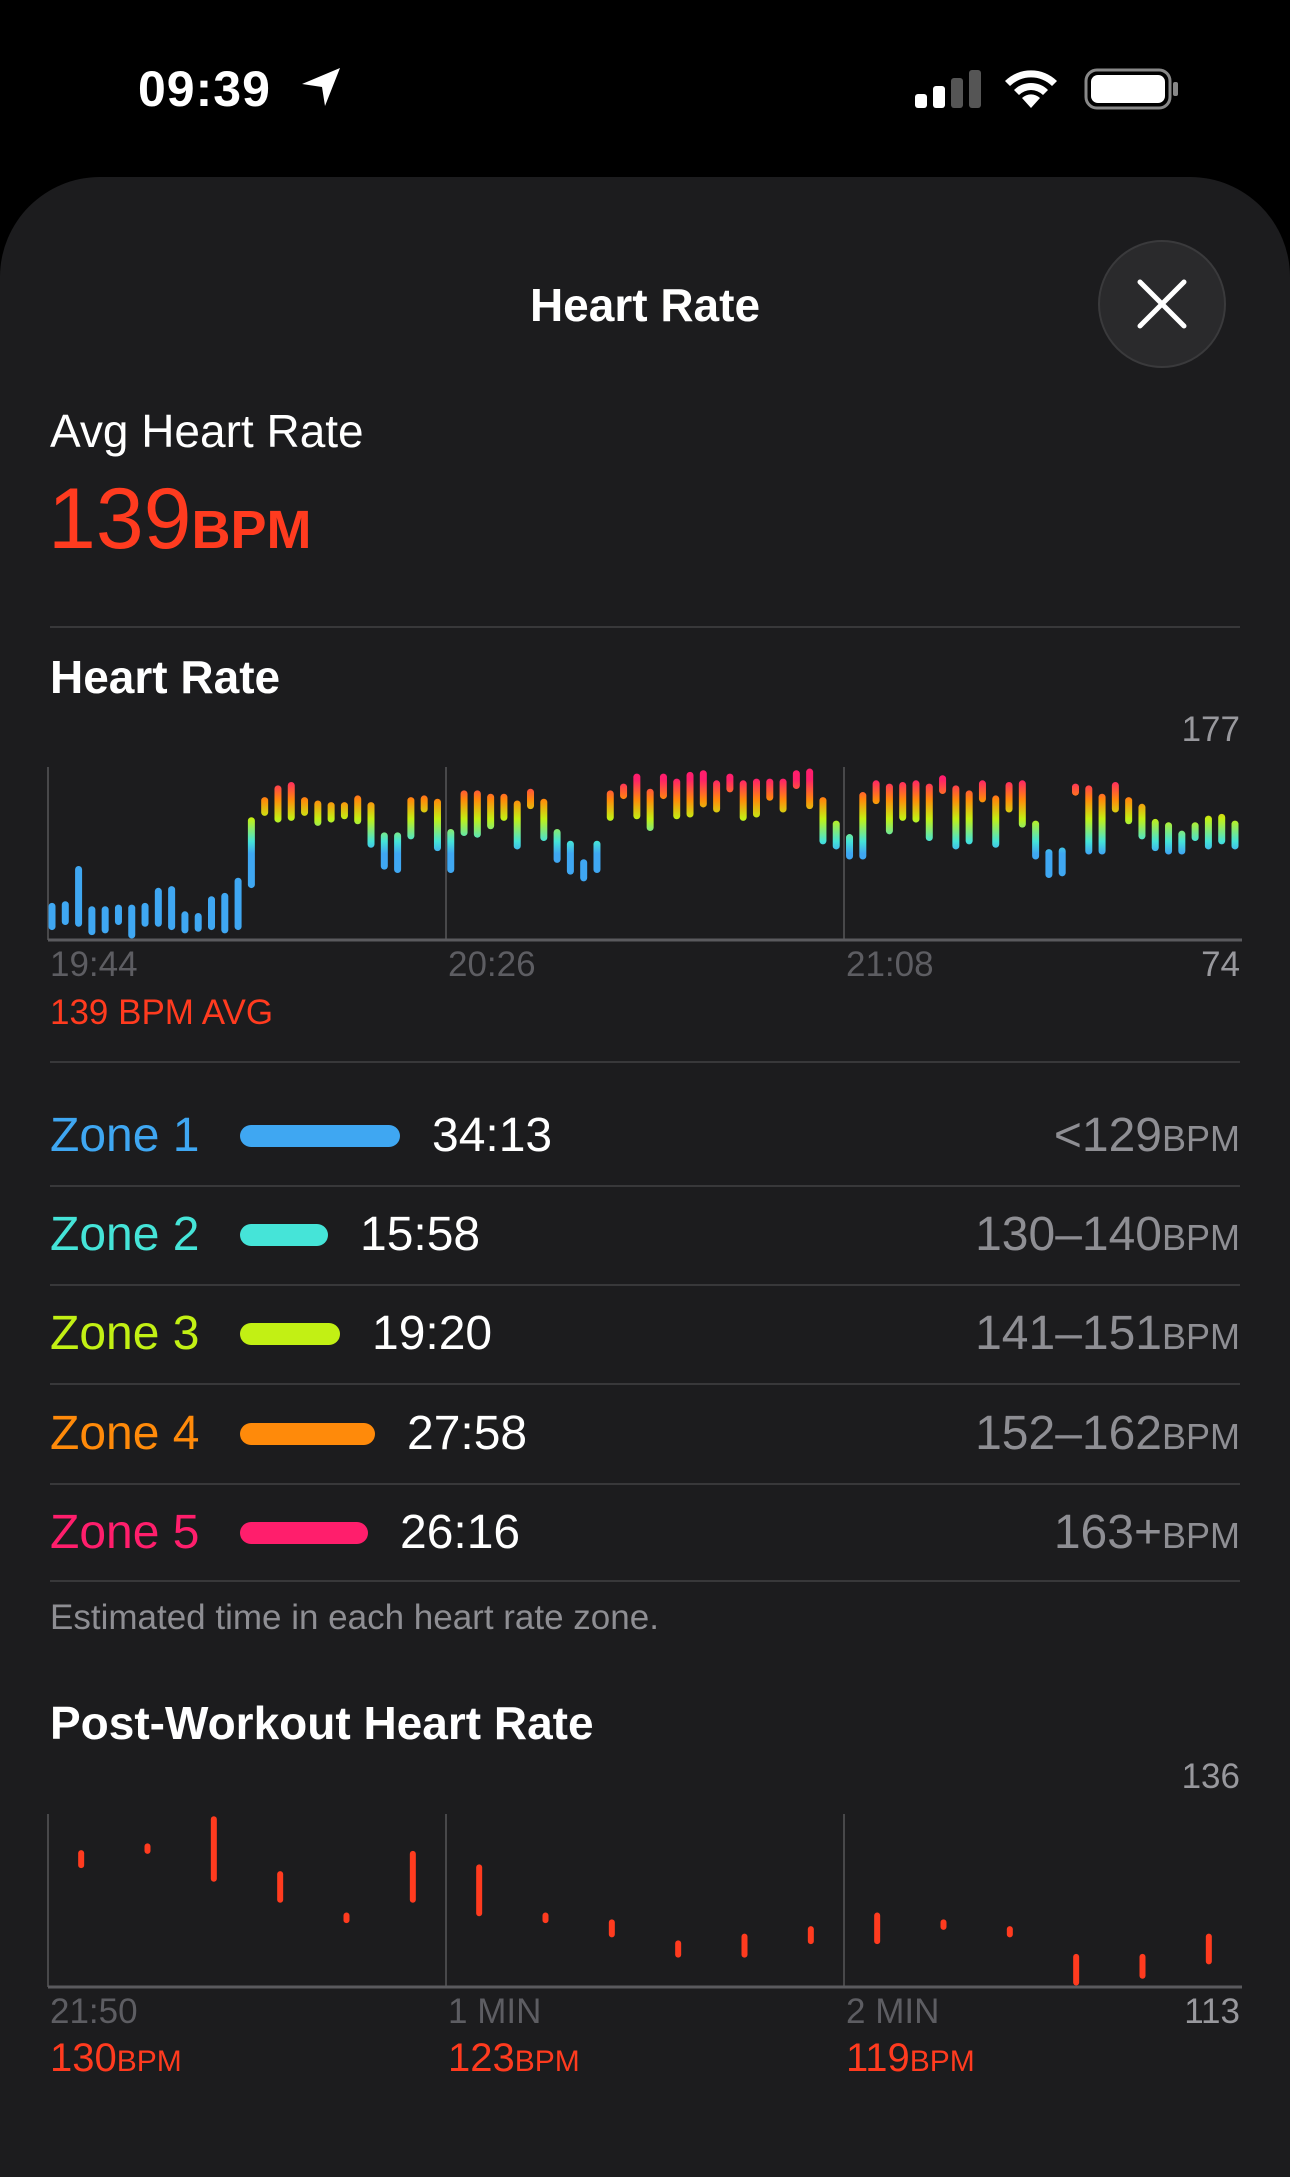 The width and height of the screenshot is (1290, 2177). Describe the element at coordinates (125, 1333) in the screenshot. I see `zone-name: Zone 3` at that location.